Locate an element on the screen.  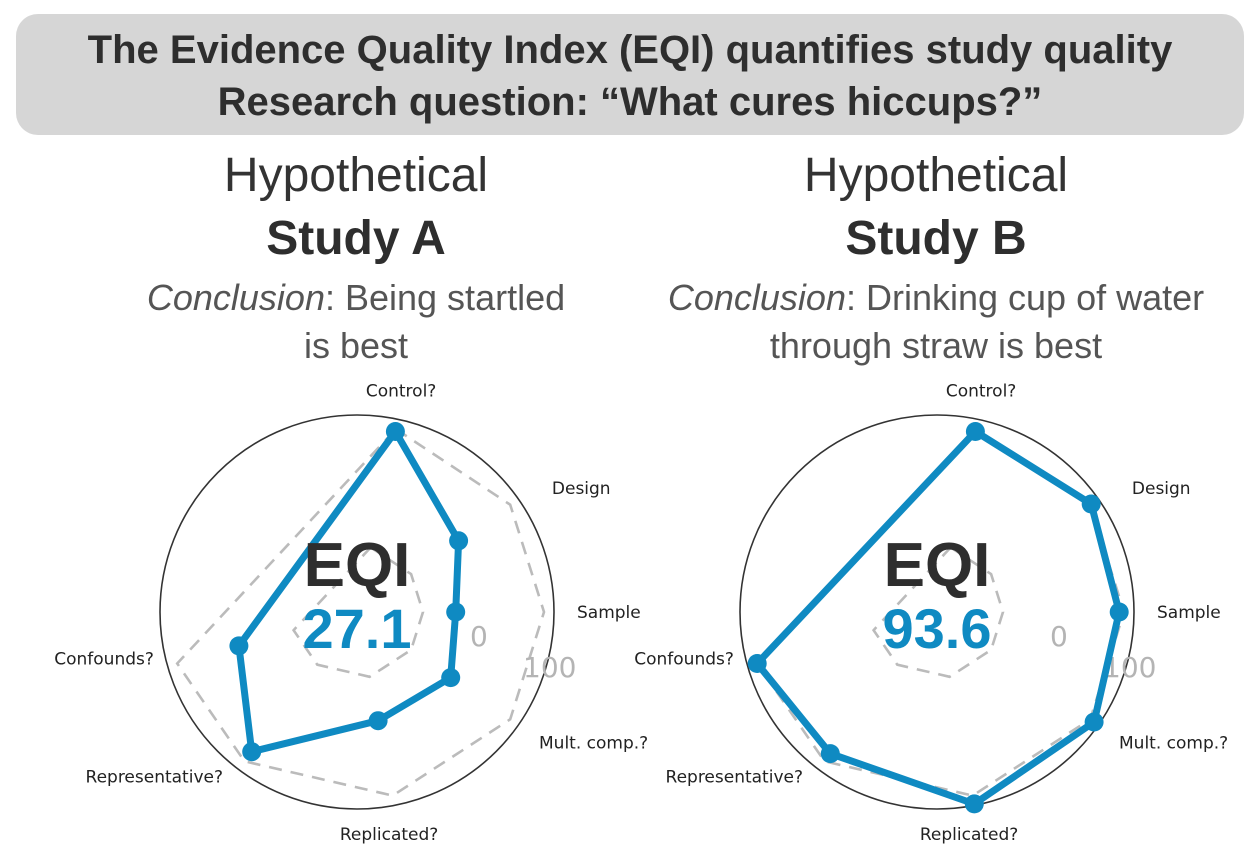
study-a-eqi-label: EQI is located at coordinates (357, 565).